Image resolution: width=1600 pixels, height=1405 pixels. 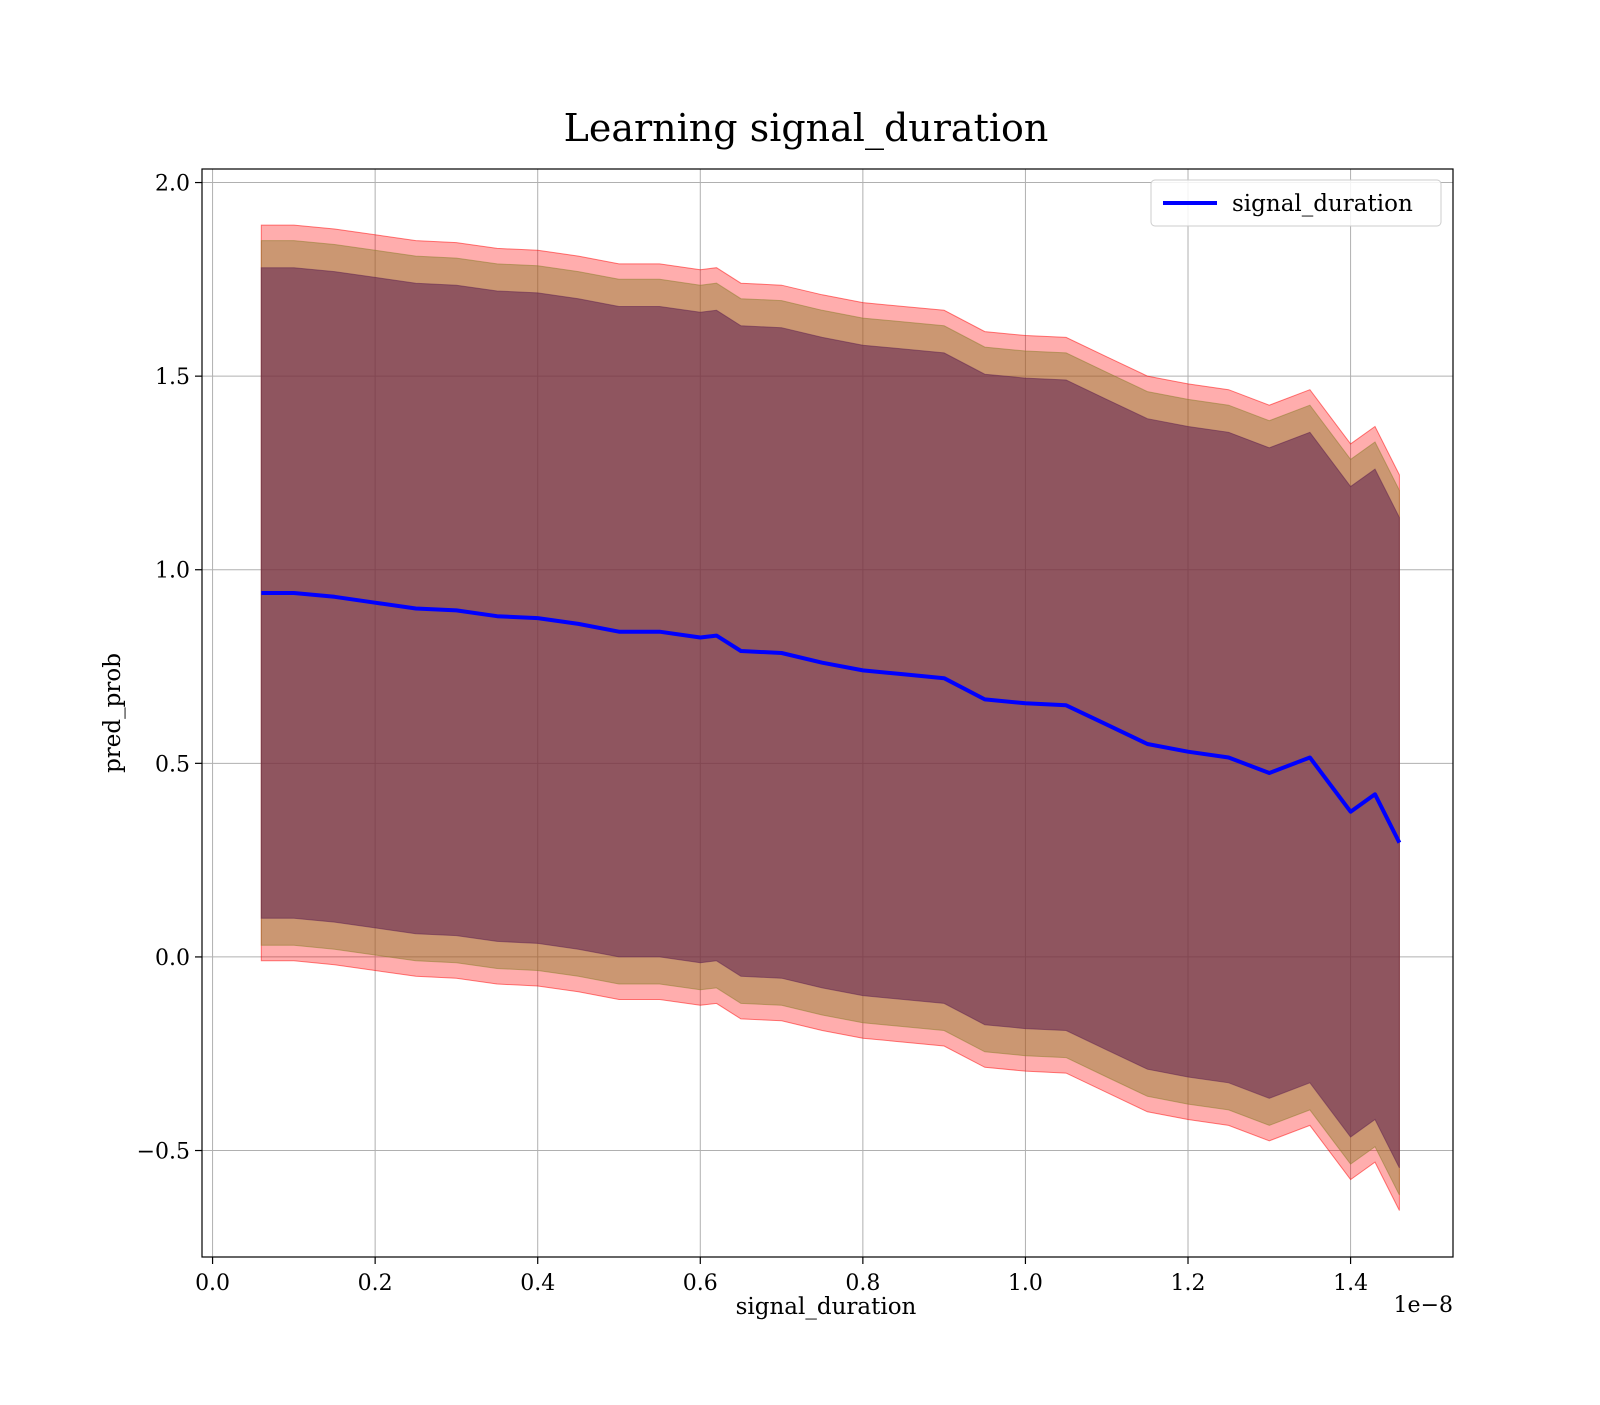 What do you see at coordinates (700, 1283) in the screenshot?
I see `x-tick-label: 0.6` at bounding box center [700, 1283].